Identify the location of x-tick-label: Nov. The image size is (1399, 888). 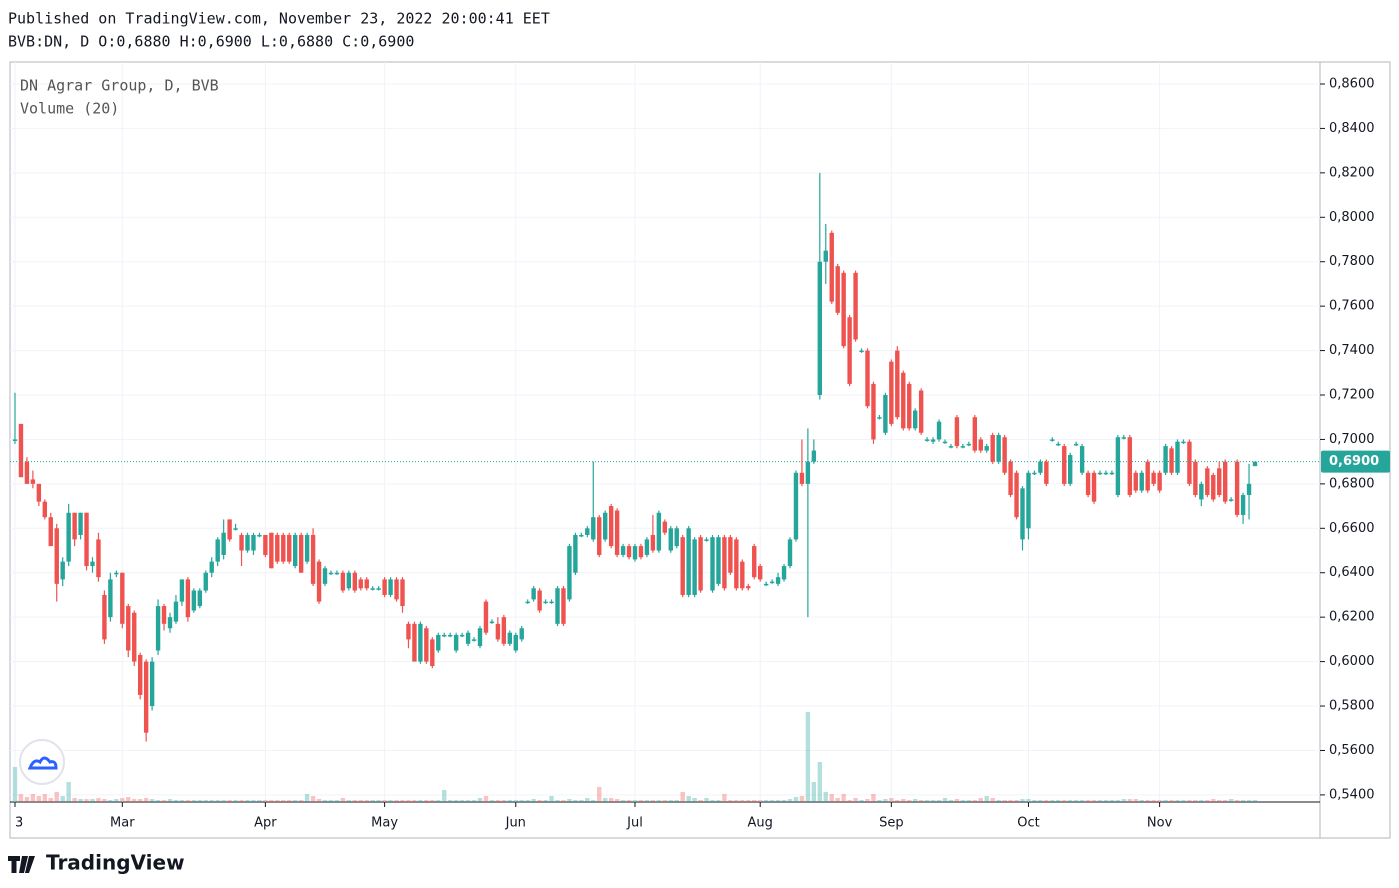
(1160, 823).